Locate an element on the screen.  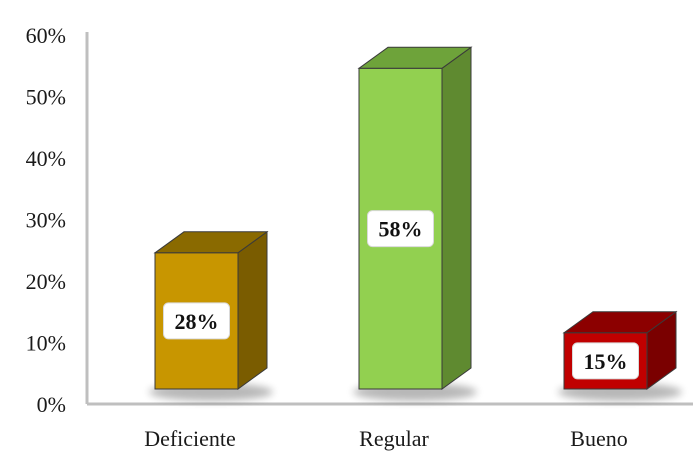
y-axis-ticks: 0% 10% 20% 30% 40% 50% 60% is located at coordinates (46, 220).